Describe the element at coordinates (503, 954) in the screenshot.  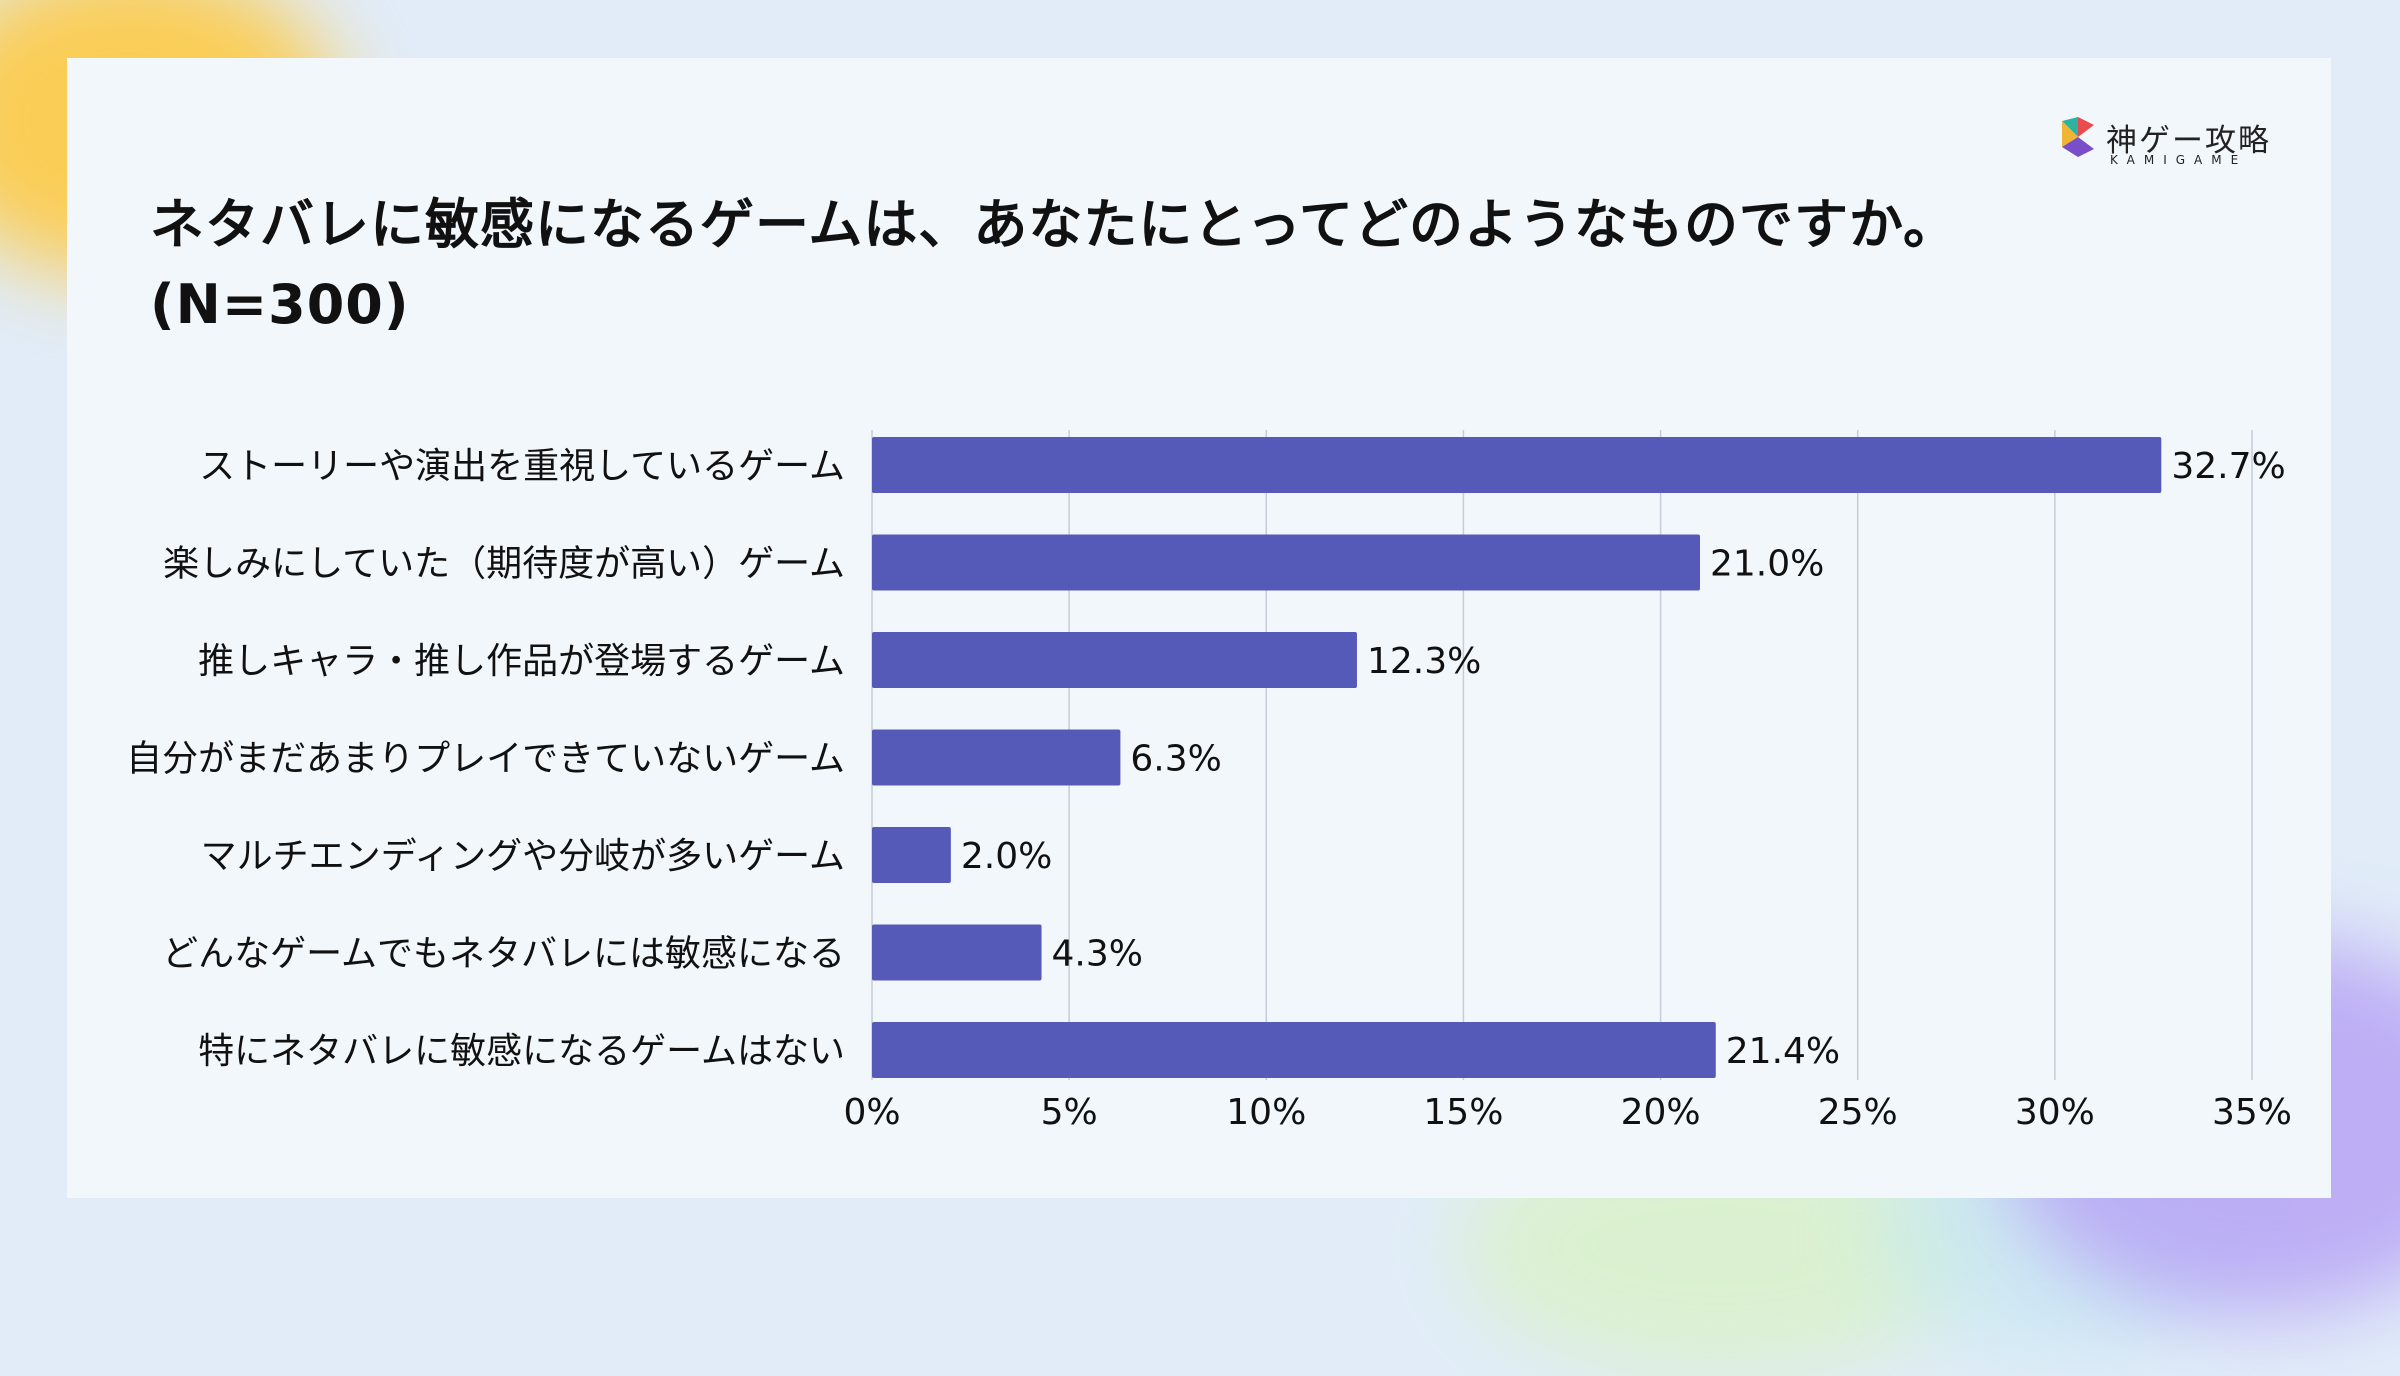
I see `category-label: どんなゲームでもネタバレには敏感になる` at that location.